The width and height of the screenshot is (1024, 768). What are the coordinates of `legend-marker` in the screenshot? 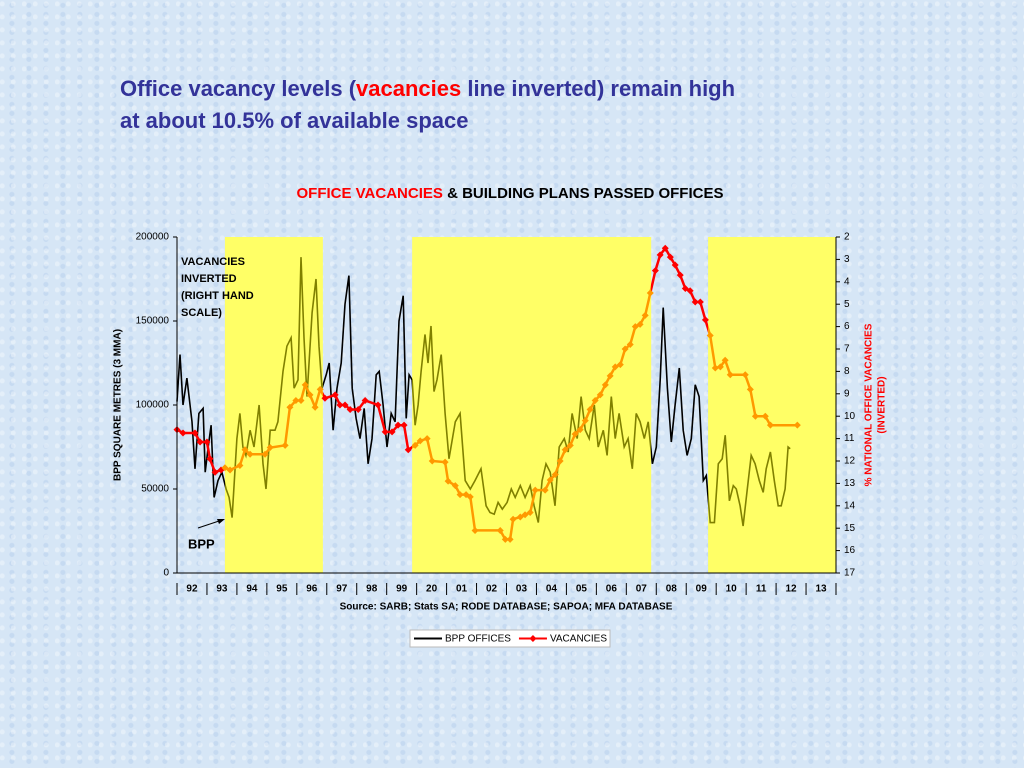 It's located at (533, 638).